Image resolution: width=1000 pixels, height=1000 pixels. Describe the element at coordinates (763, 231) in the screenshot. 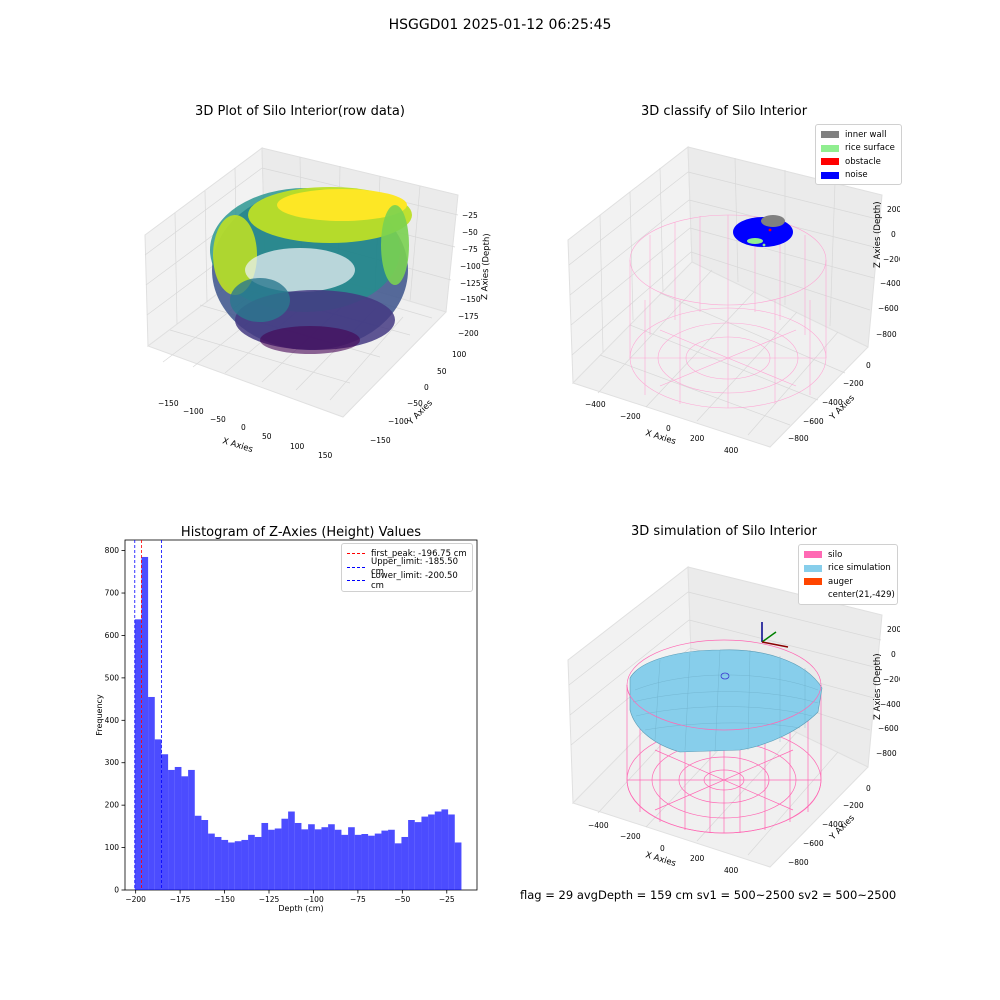

I see `classify-points` at that location.